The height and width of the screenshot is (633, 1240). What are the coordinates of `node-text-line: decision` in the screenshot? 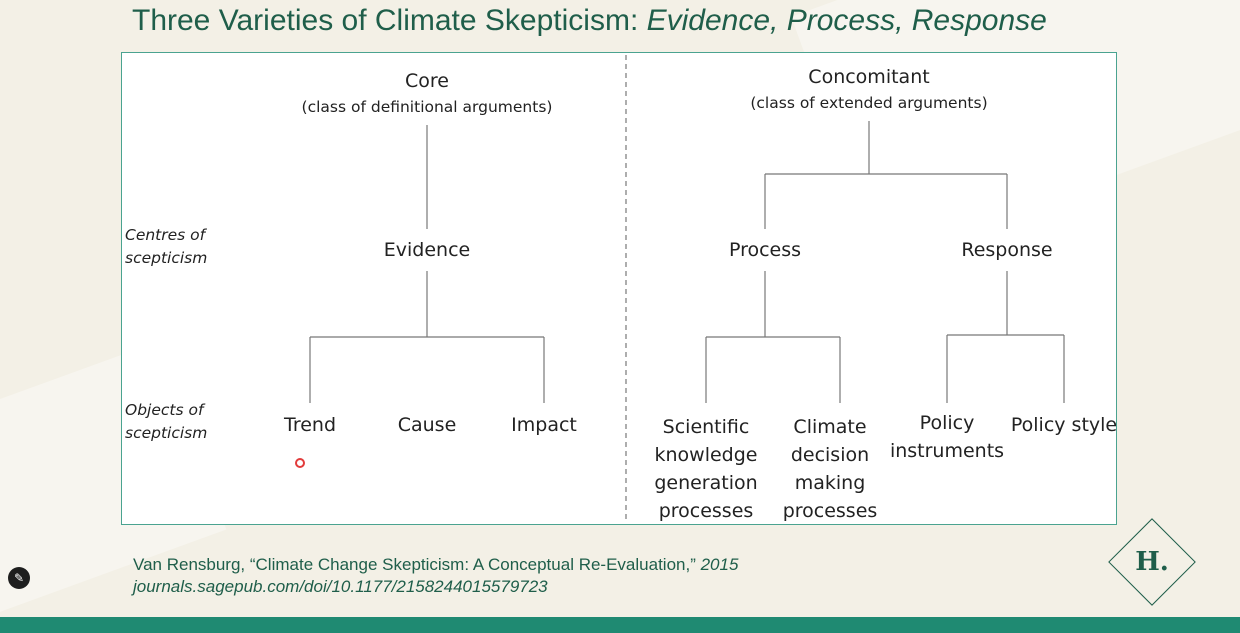 It's located at (830, 455).